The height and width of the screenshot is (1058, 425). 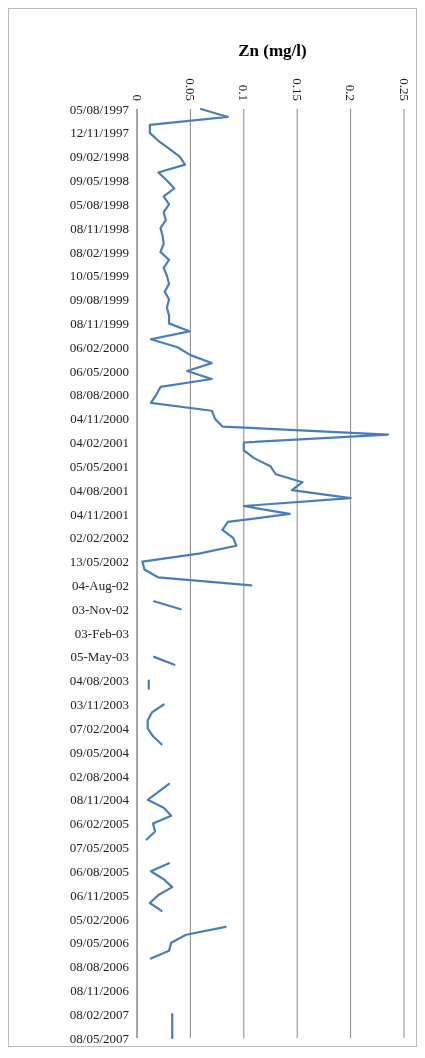 I want to click on y-tick-label: 08/05/2007, so click(x=99, y=1038).